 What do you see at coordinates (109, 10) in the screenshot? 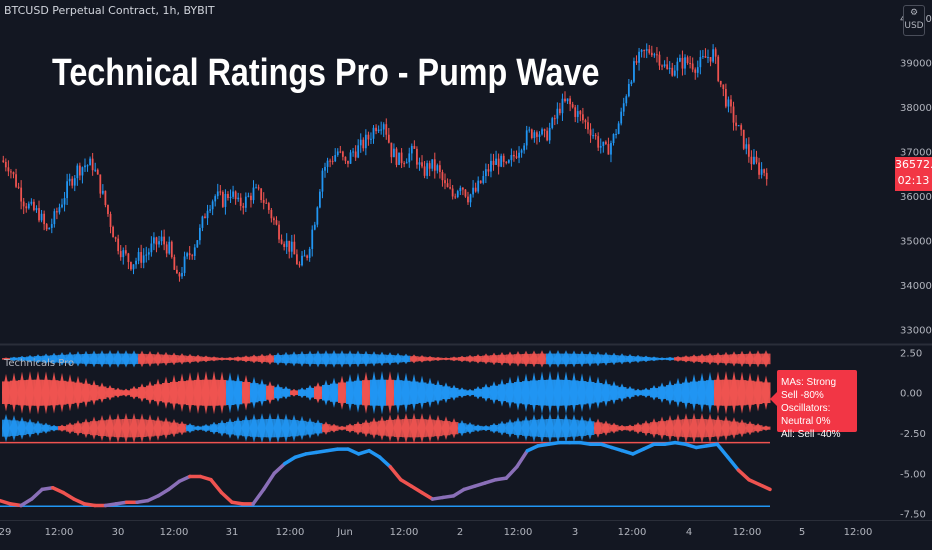
I see `symbol-title: BTCUSD Perpetual Contract, 1h, BYBIT` at bounding box center [109, 10].